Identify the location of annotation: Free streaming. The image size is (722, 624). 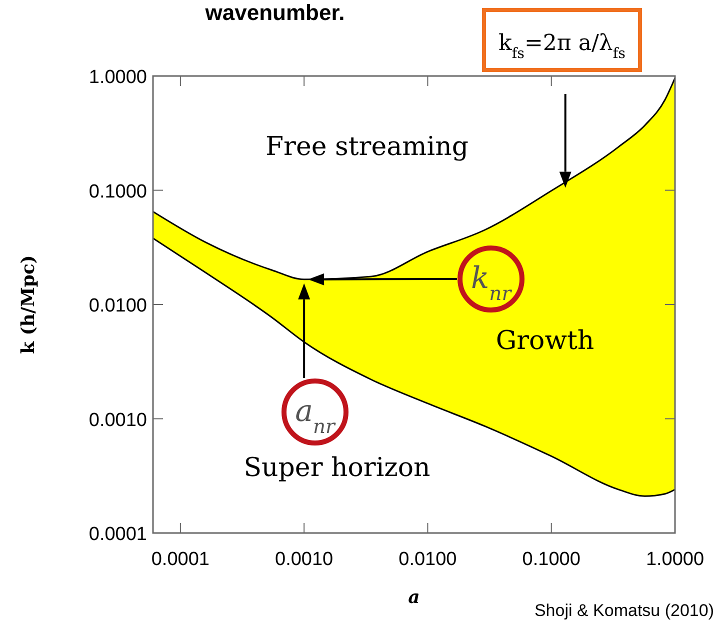
(367, 147).